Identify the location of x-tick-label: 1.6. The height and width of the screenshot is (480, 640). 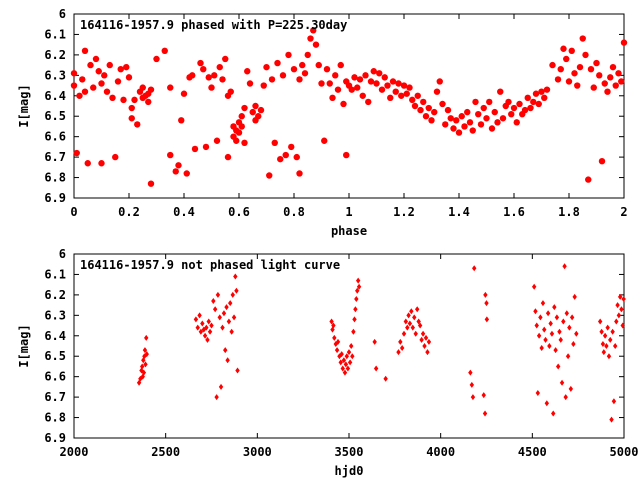
(514, 212).